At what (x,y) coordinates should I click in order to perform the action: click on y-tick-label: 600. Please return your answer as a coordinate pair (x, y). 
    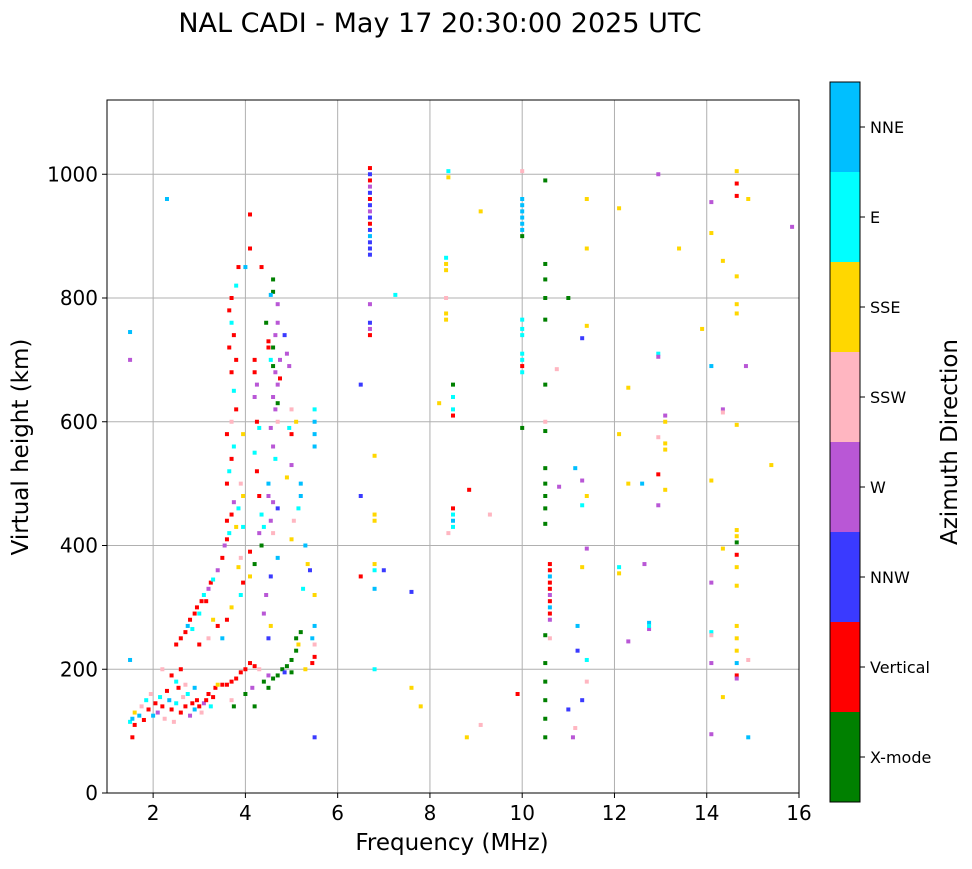
    Looking at the image, I should click on (79, 422).